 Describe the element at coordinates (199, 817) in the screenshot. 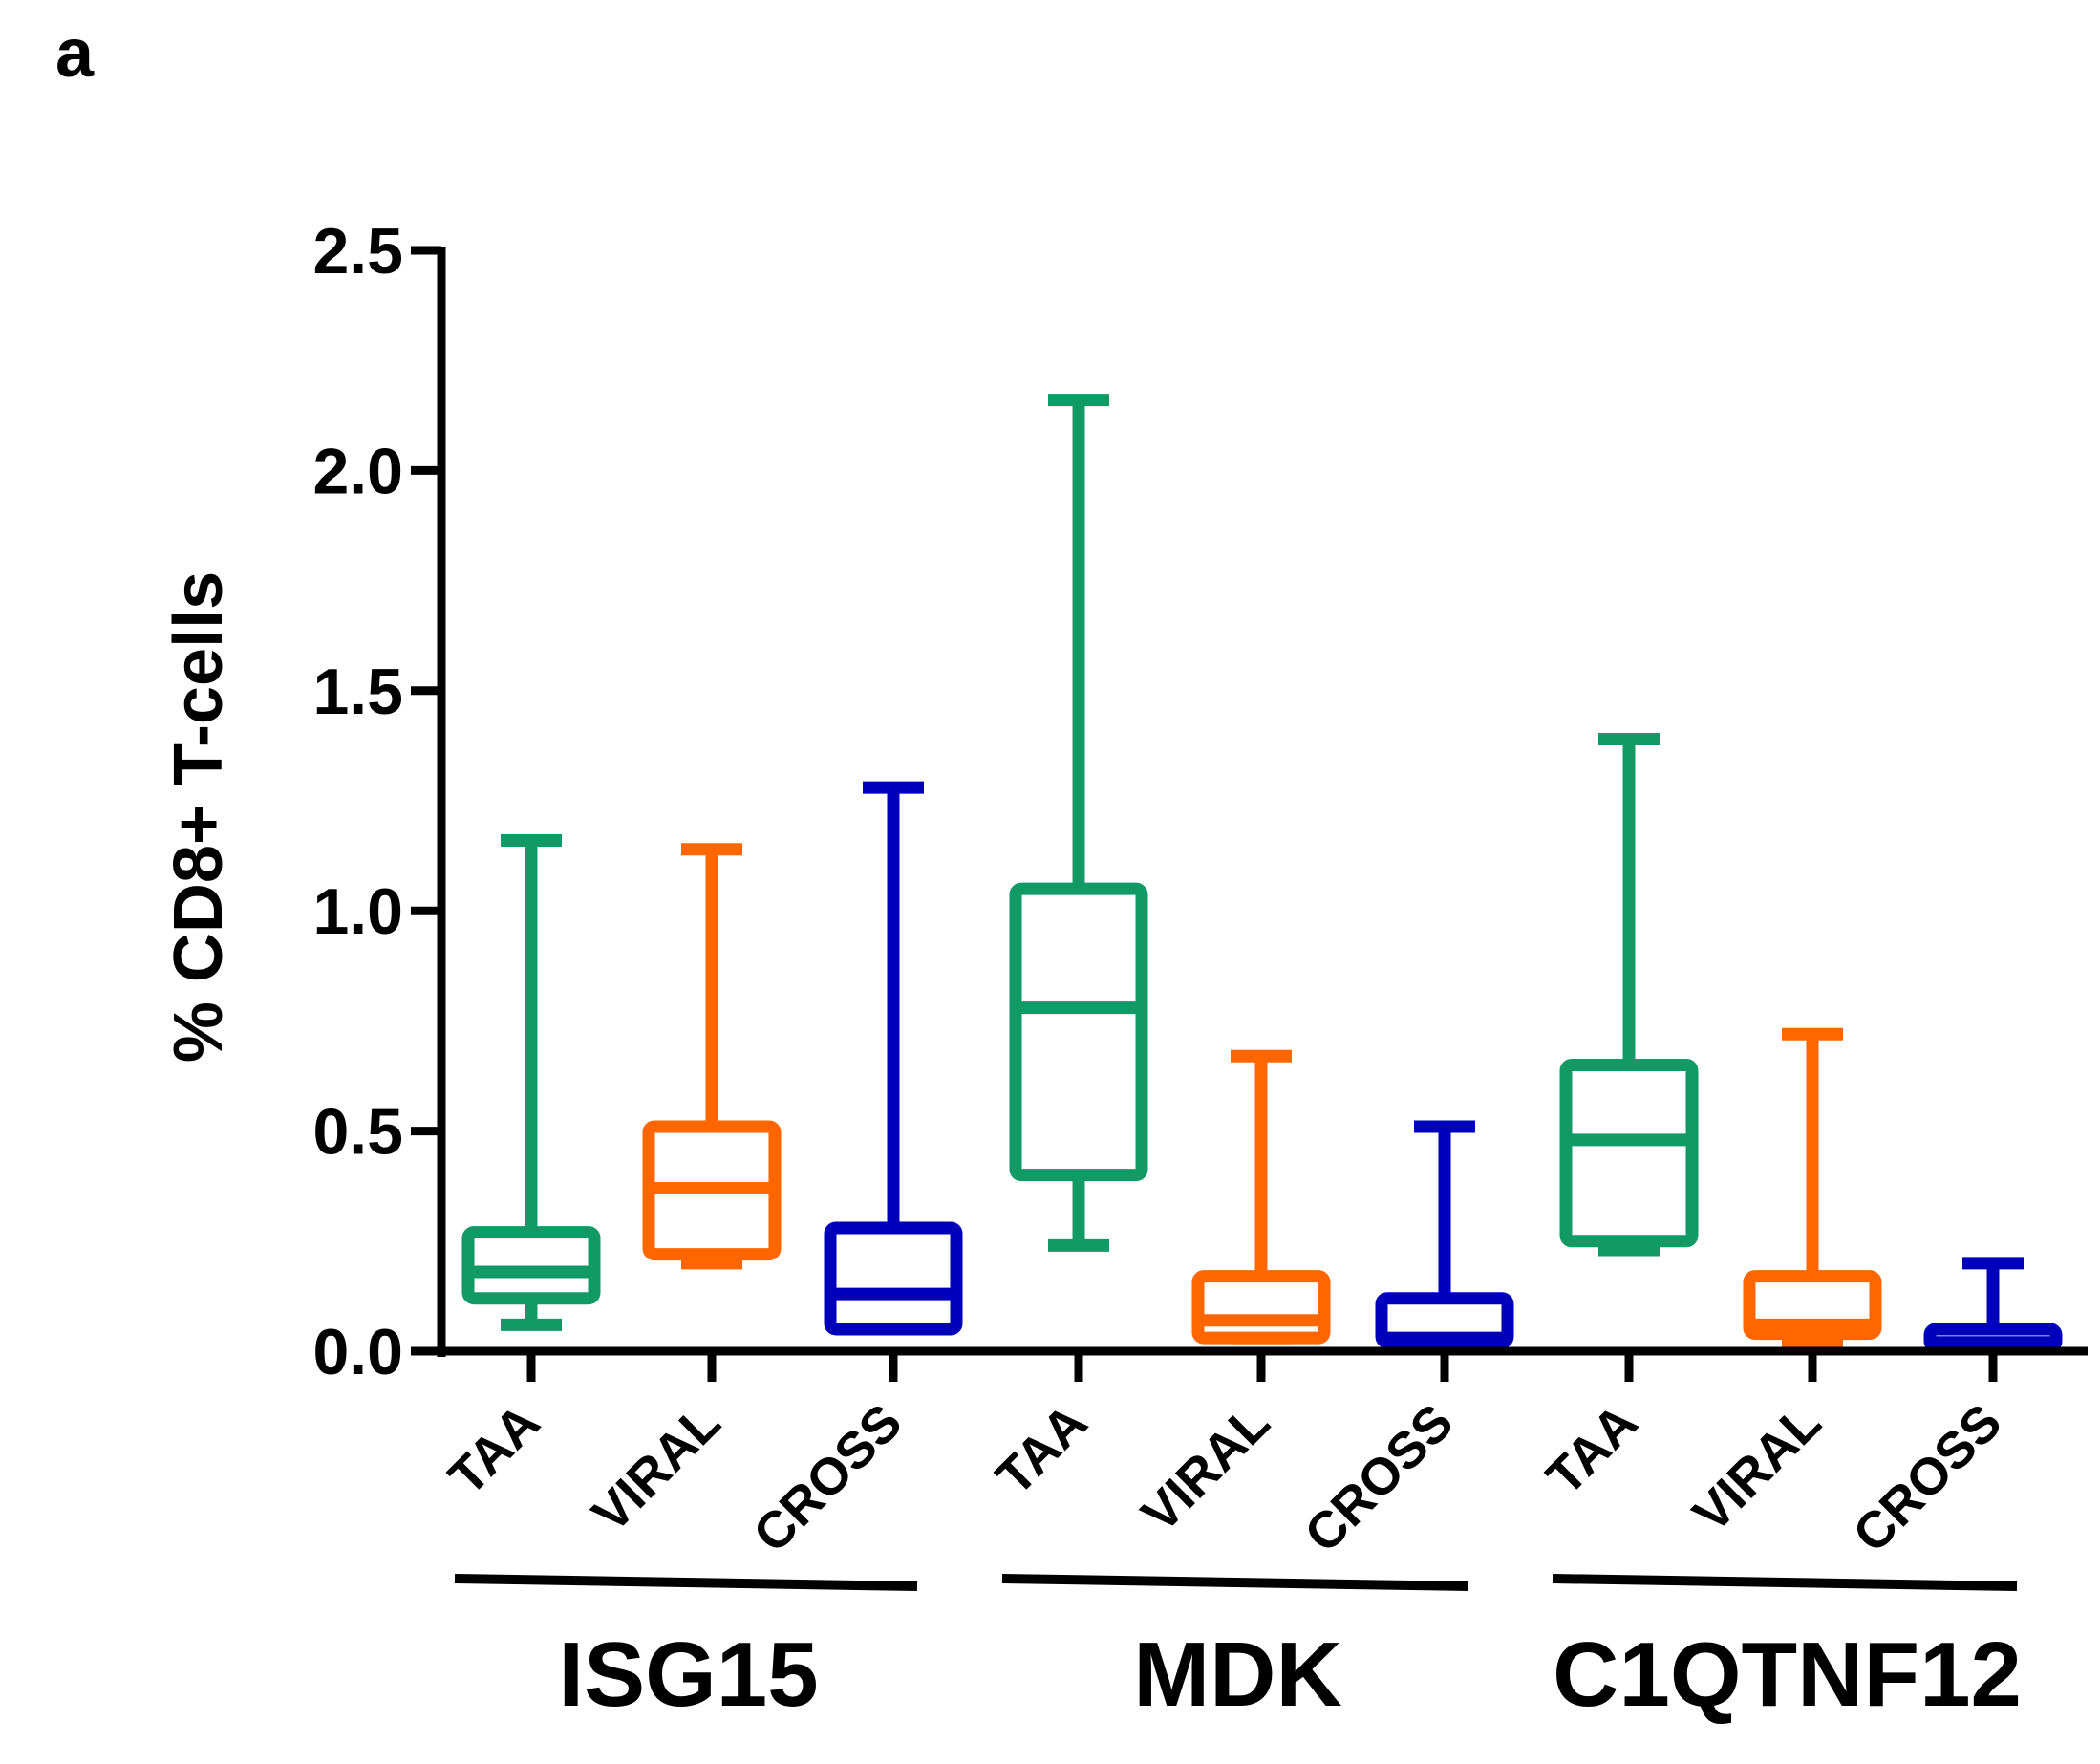

I see `y-axis-title: % CD8+ T-cells` at that location.